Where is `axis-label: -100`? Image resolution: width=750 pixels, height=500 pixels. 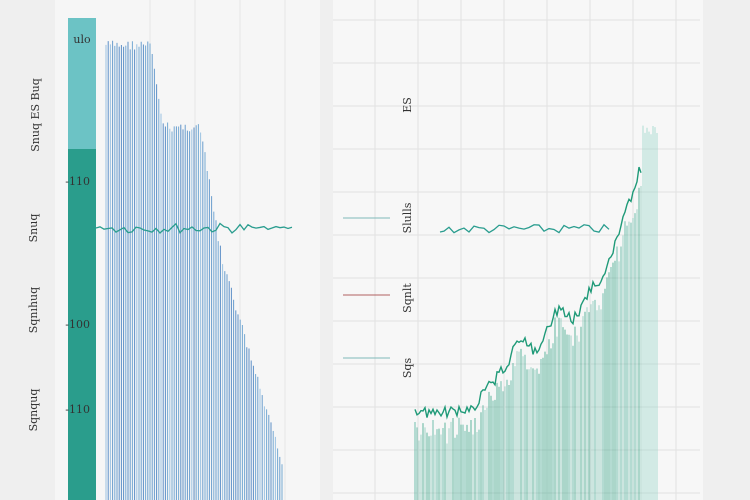 axis-label: -100 is located at coordinates (77, 324).